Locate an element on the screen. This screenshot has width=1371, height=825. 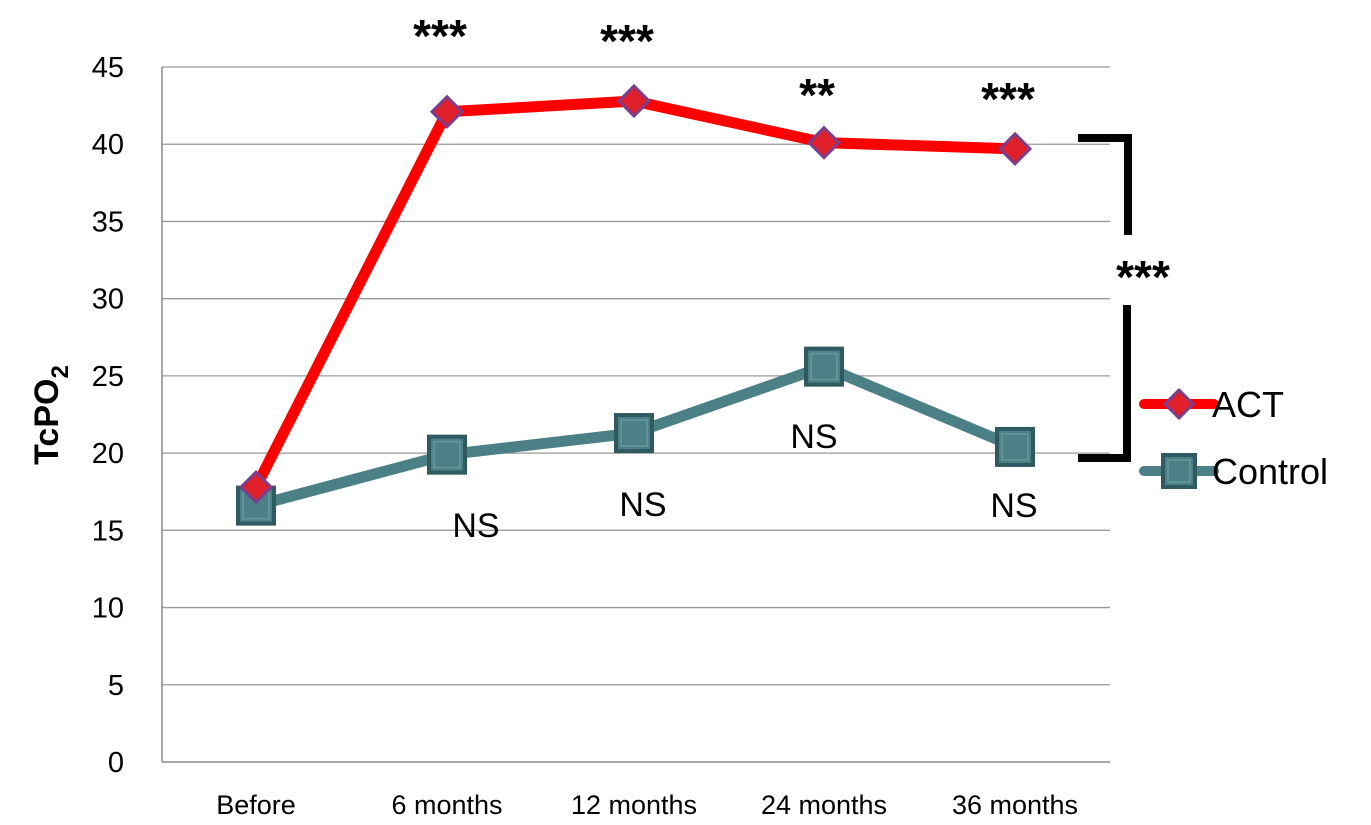
y-tick-label: 30 is located at coordinates (108, 300).